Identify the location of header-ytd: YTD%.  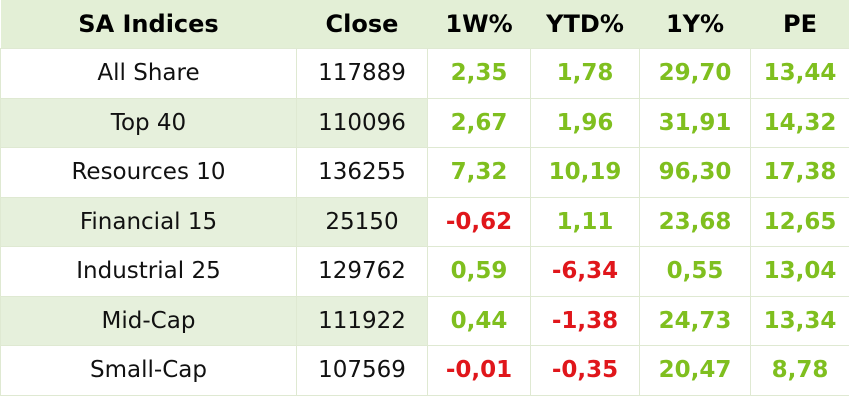
(585, 24).